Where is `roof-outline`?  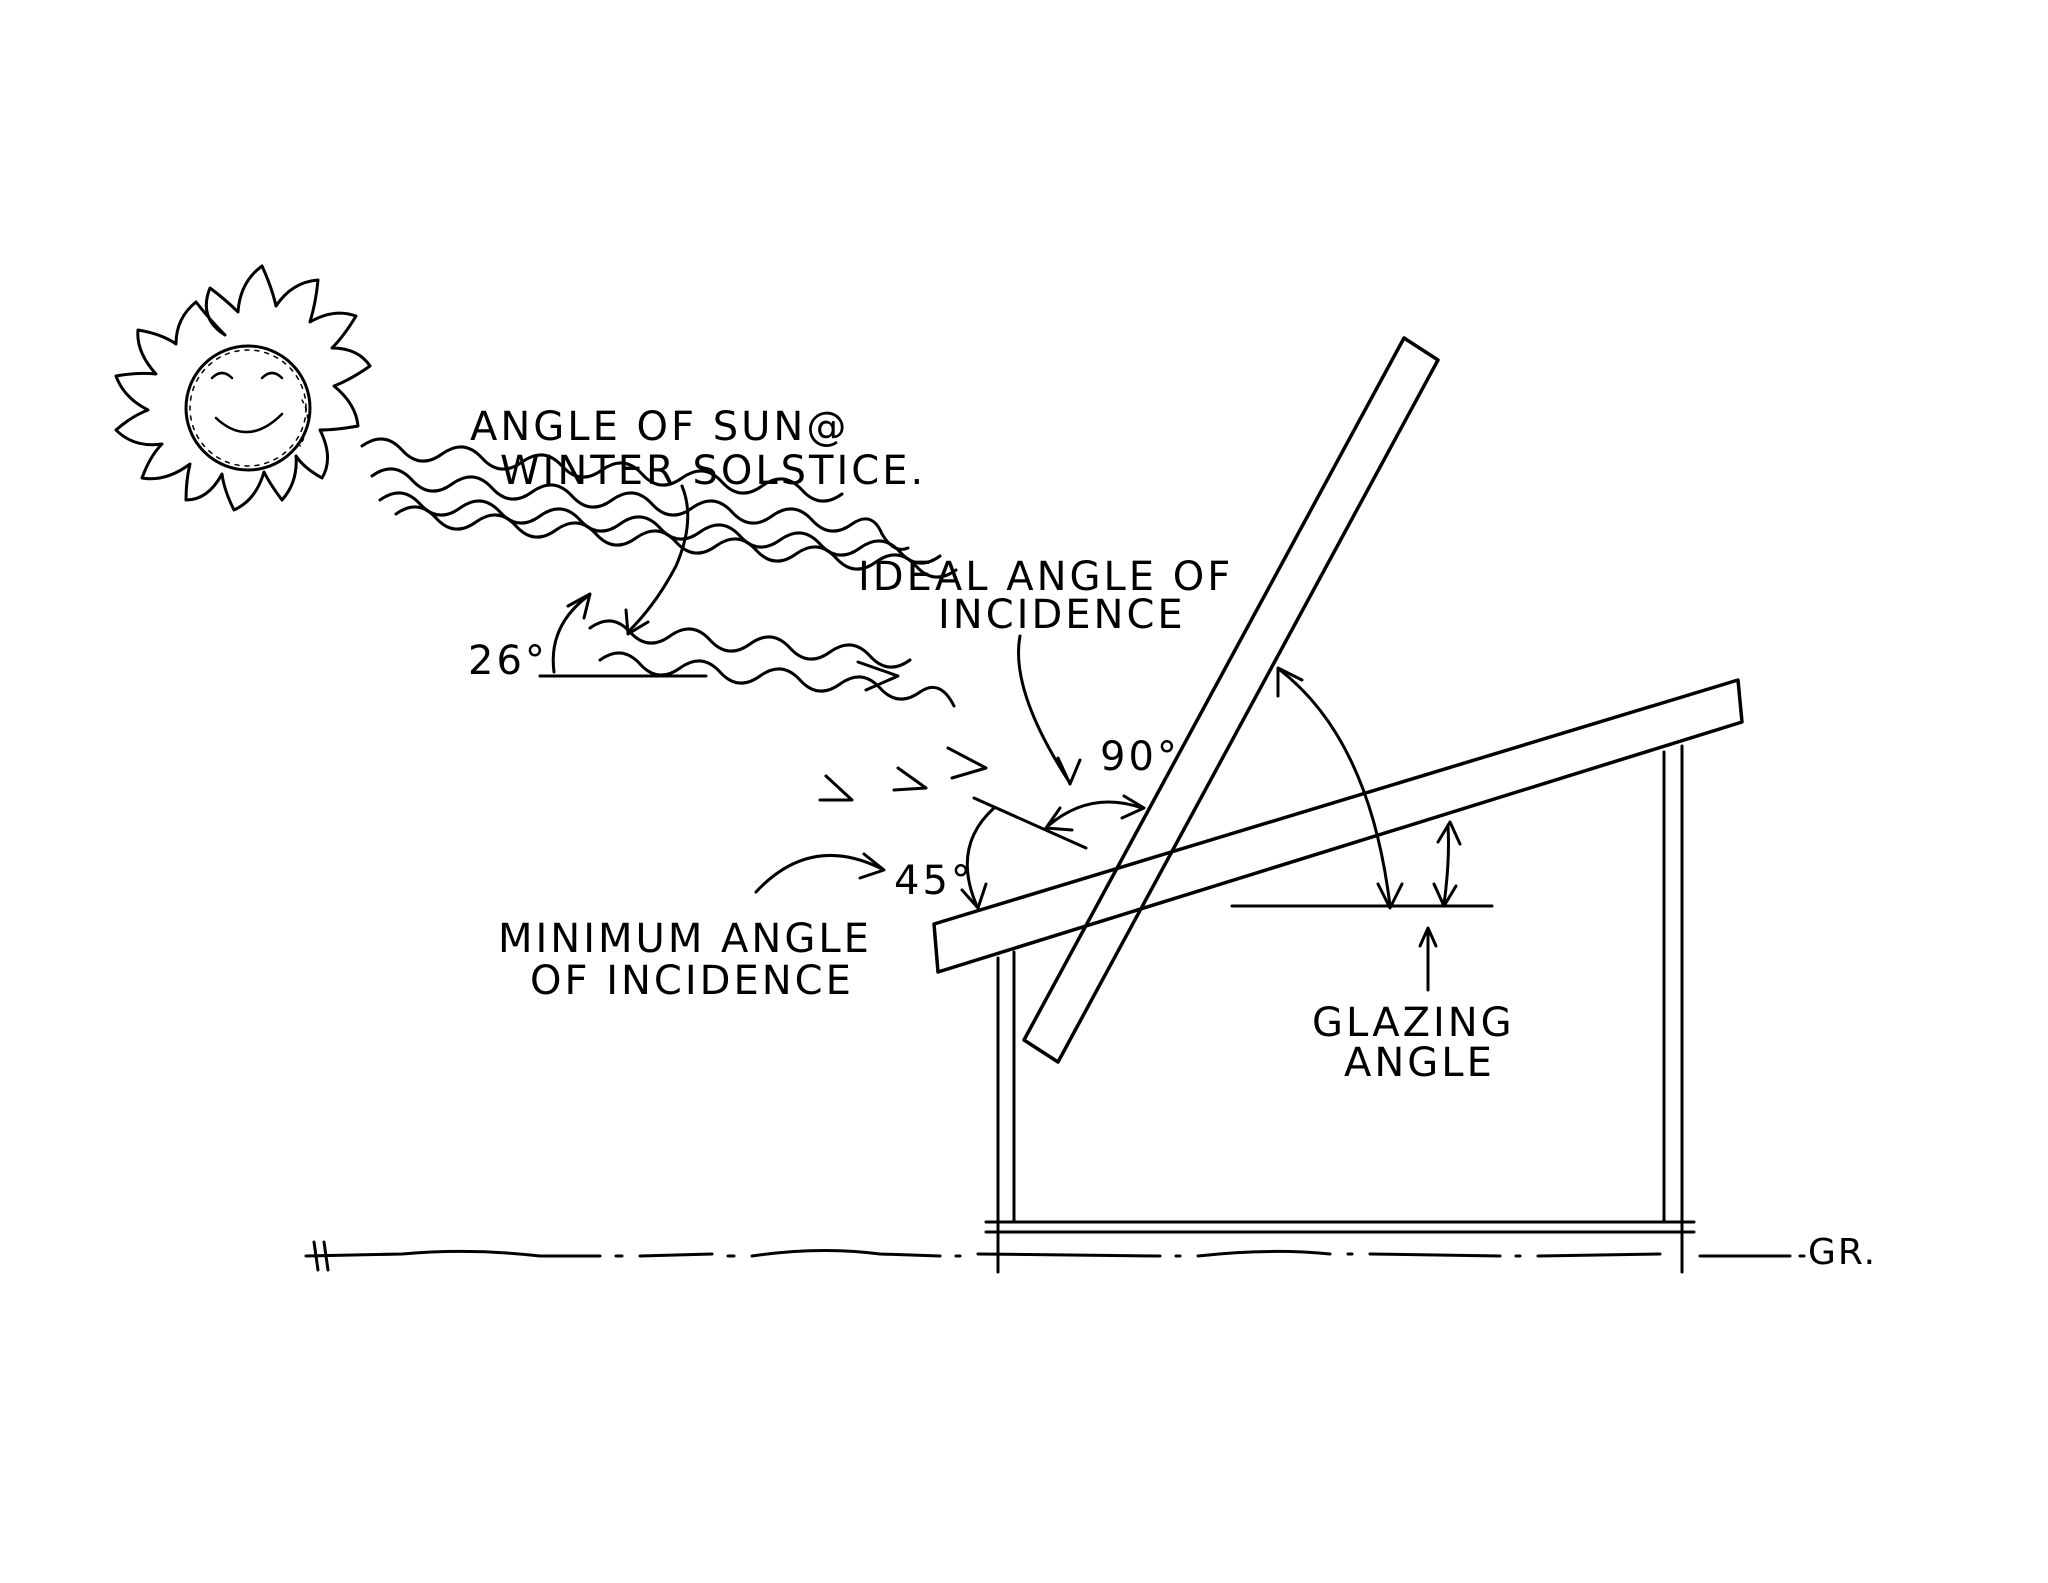
roof-outline is located at coordinates (1338, 826).